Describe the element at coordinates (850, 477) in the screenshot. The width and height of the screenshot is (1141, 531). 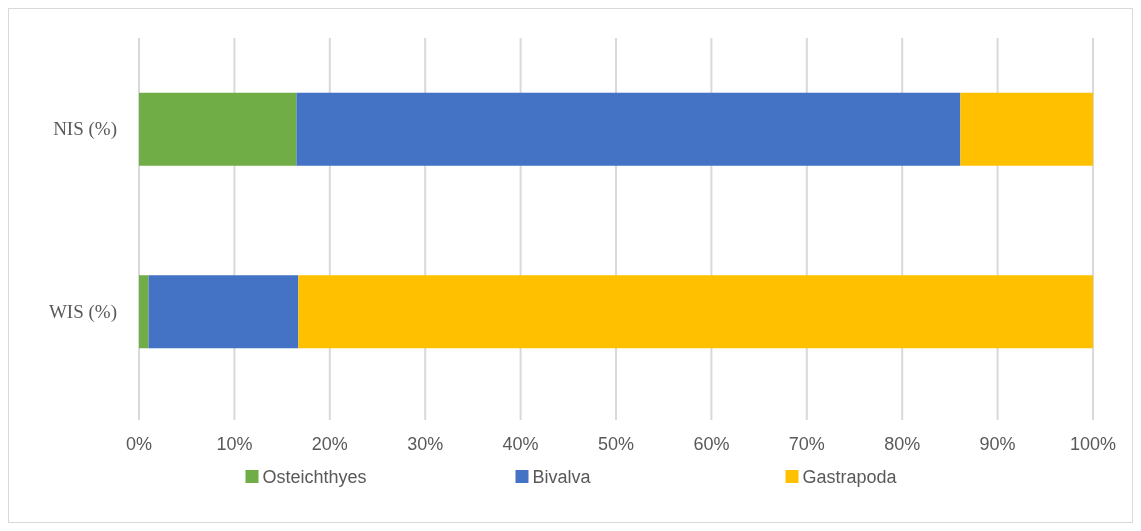
I see `legend-label: Gastrapoda` at that location.